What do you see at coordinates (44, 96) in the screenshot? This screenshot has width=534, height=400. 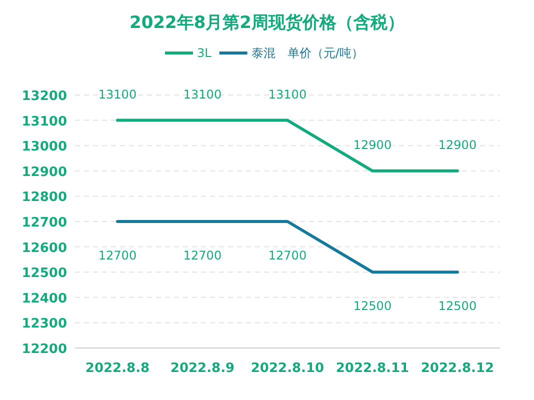 I see `y-tick-label: 13200` at bounding box center [44, 96].